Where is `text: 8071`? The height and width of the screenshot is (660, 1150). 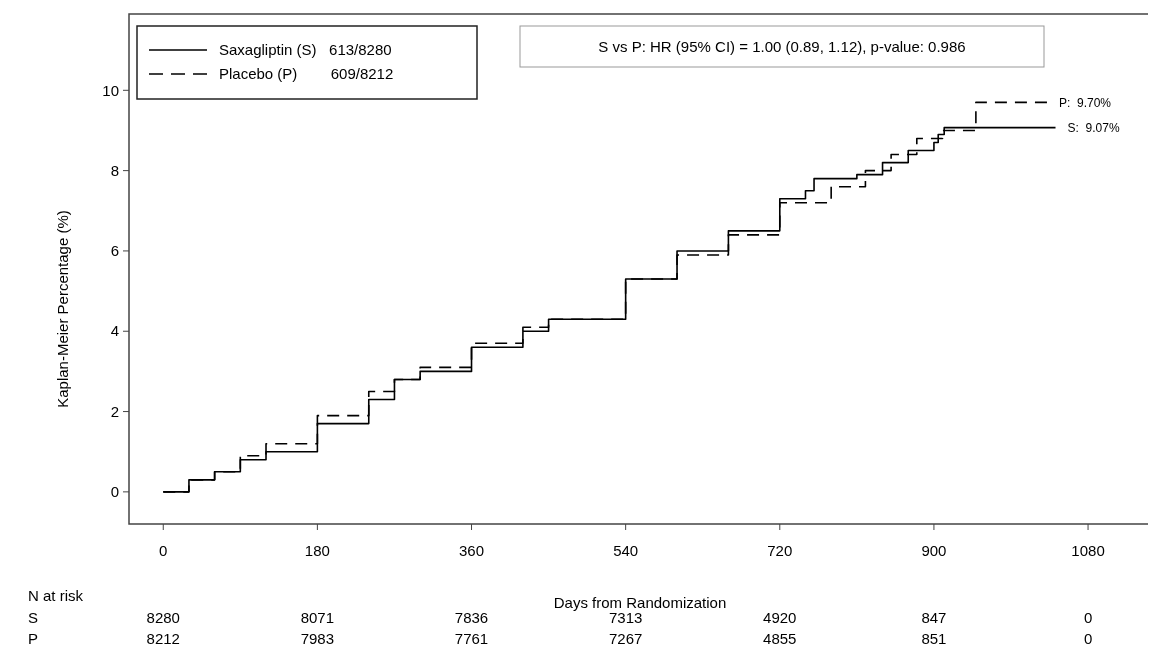 text: 8071 is located at coordinates (317, 617).